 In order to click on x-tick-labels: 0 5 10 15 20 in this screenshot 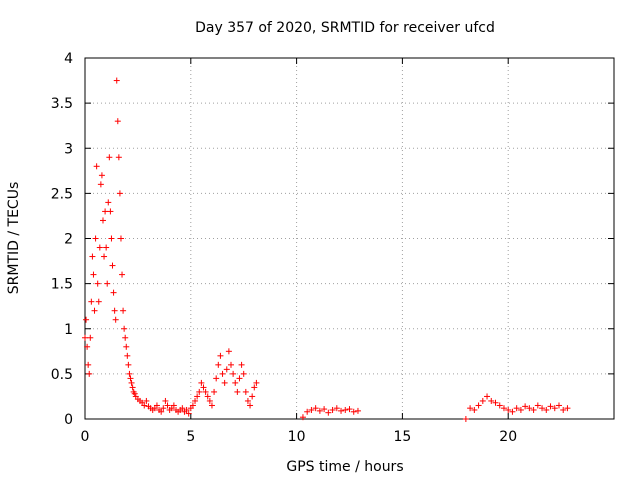, I will do `click(299, 437)`.